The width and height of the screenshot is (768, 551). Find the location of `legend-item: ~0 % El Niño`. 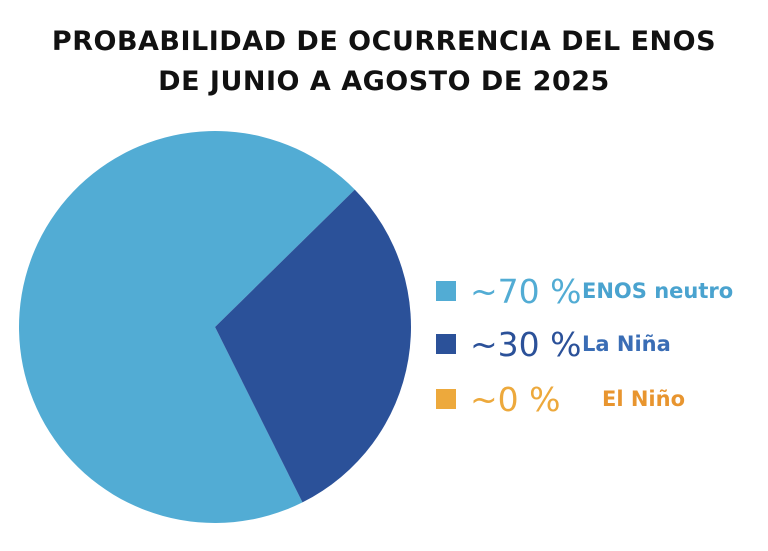

legend-item: ~0 % El Niño is located at coordinates (560, 399).